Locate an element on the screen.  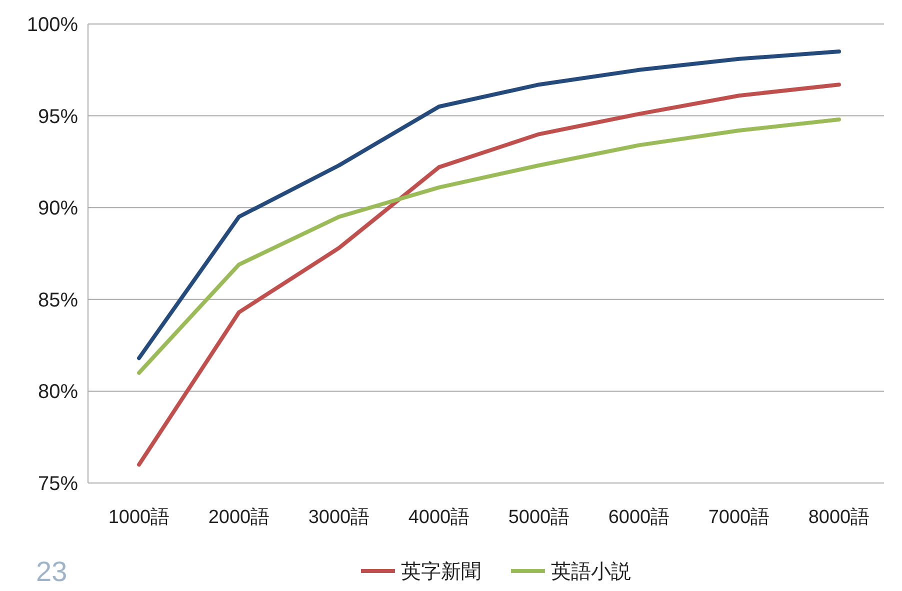
legend-label: 英語小説 is located at coordinates (591, 572).